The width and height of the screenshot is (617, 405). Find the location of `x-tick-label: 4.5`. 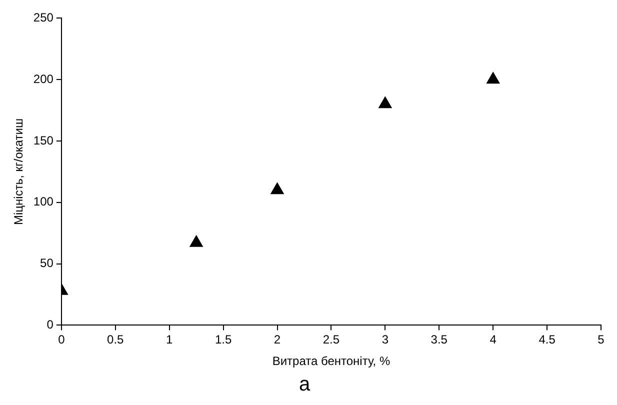

x-tick-label: 4.5 is located at coordinates (547, 339).